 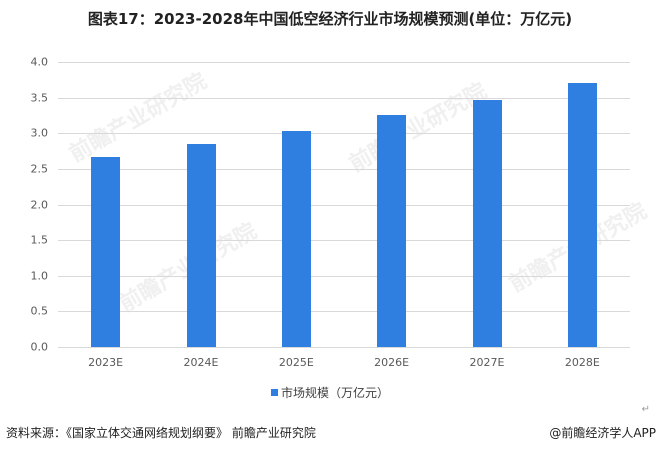 I want to click on credit-note: @前瞻经济学人APP, so click(x=602, y=433).